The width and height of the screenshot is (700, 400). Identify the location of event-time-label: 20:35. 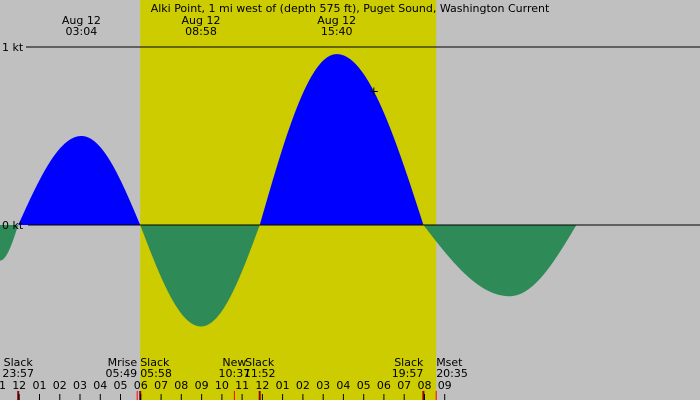
(452, 373).